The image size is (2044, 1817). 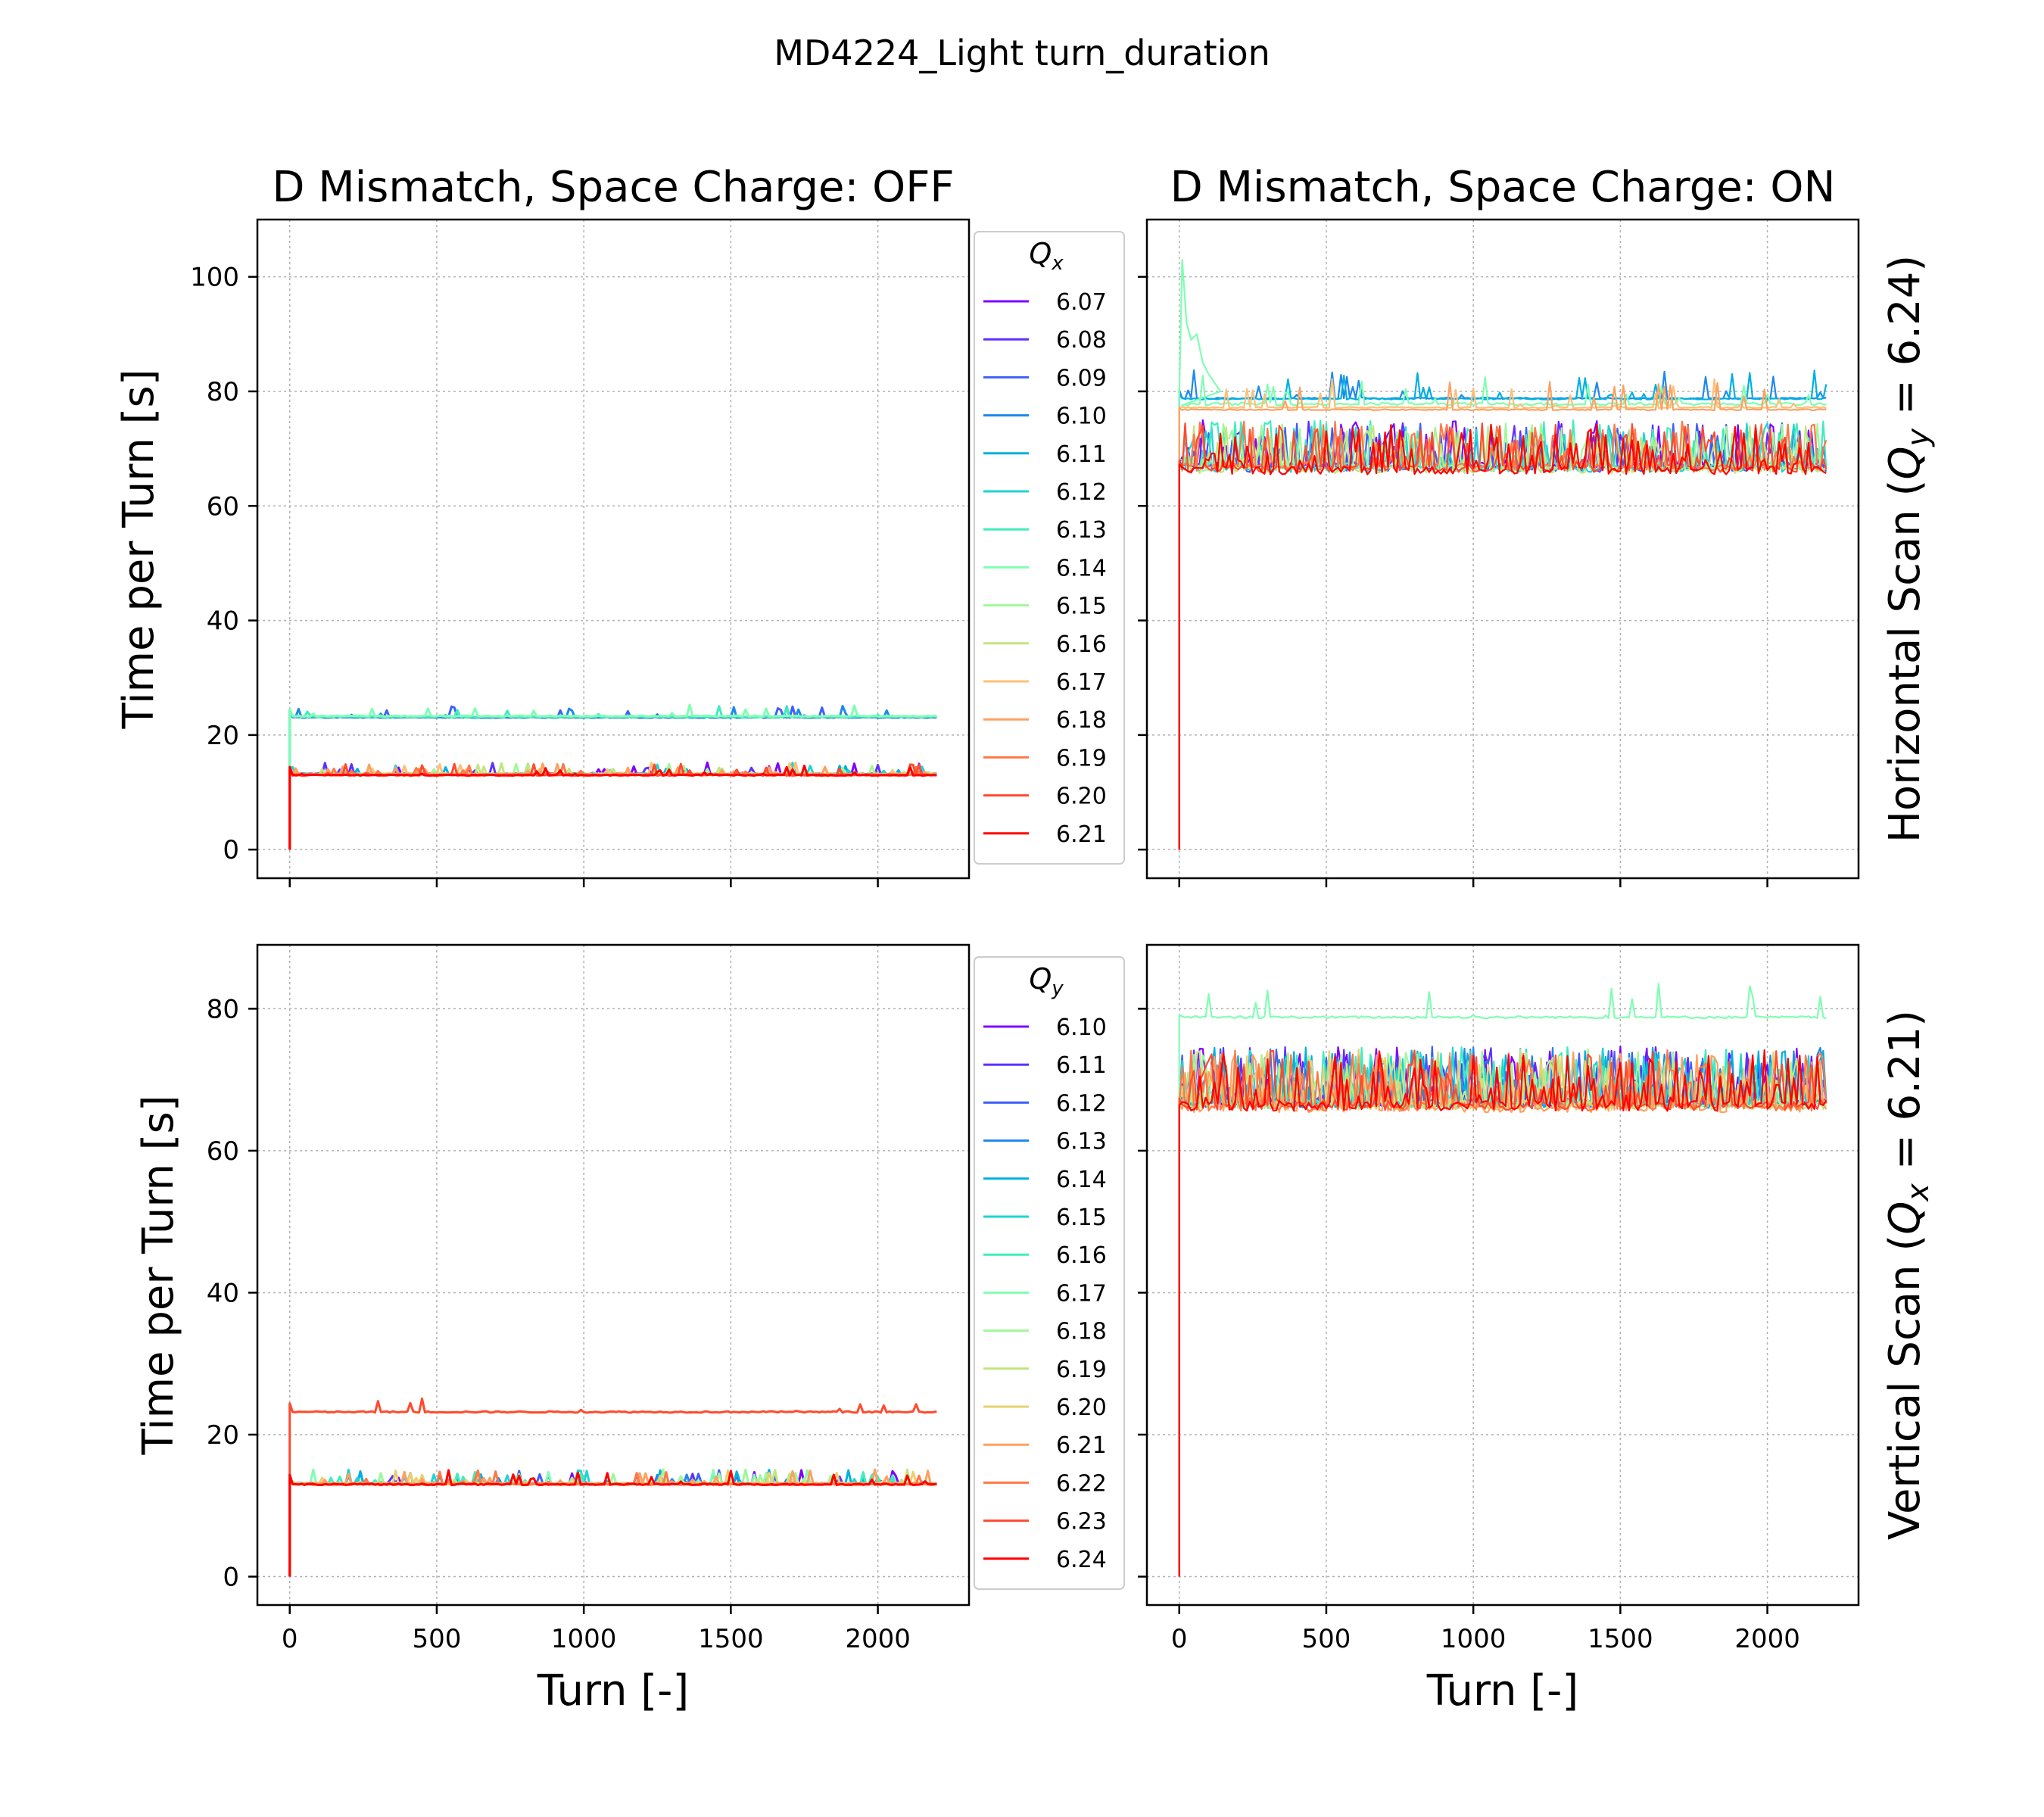 What do you see at coordinates (1081, 378) in the screenshot?
I see `legend-entry: 6.09` at bounding box center [1081, 378].